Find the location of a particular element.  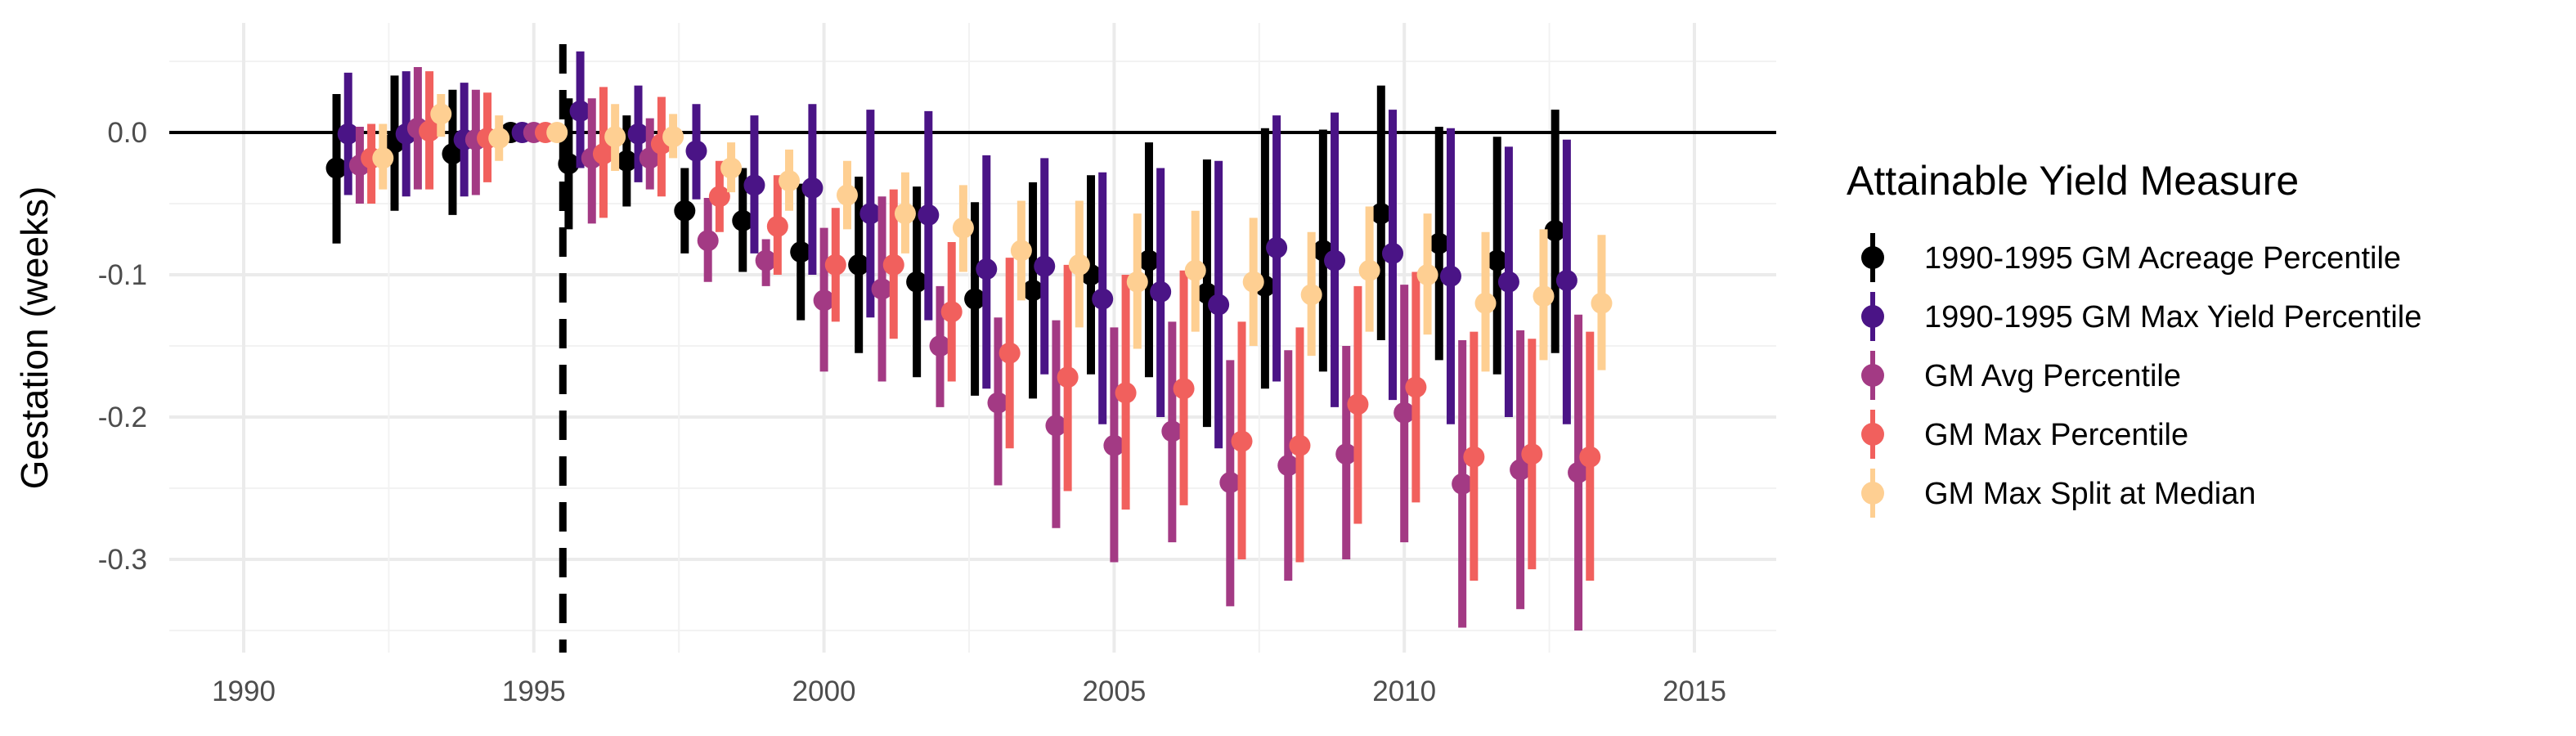

legend-item: GM Max Split at Median is located at coordinates (2058, 494).